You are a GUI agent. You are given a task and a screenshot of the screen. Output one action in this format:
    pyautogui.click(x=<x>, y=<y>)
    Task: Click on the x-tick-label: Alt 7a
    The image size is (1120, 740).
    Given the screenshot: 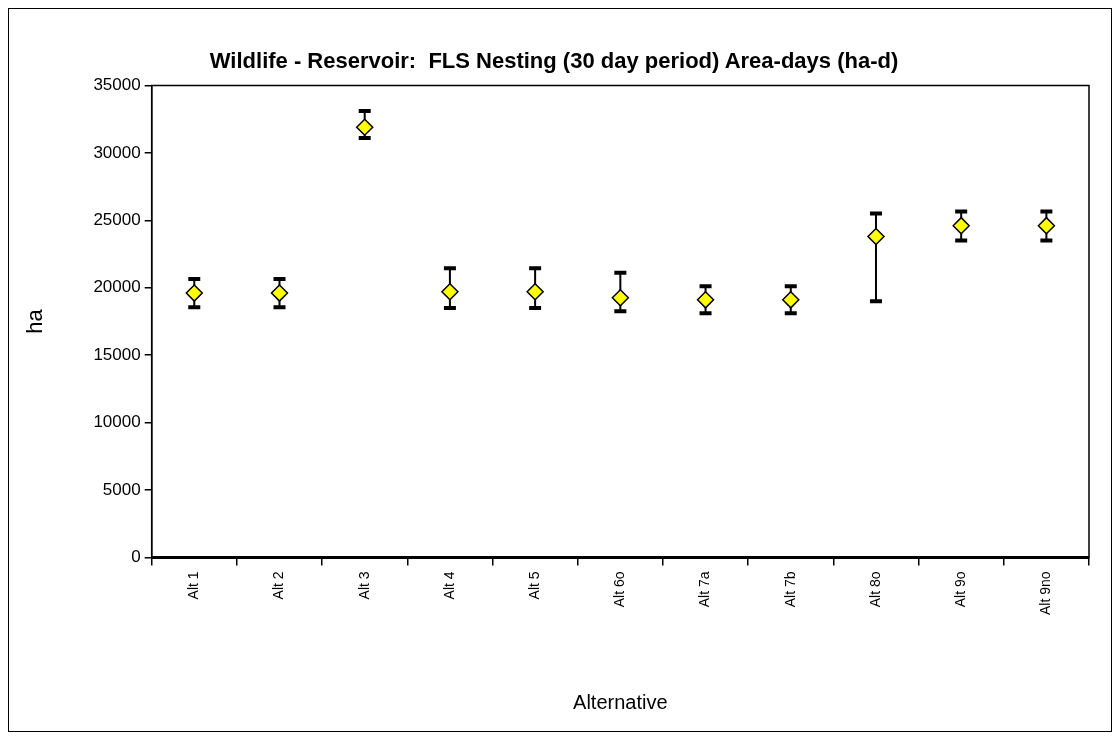 What is the action you would take?
    pyautogui.click(x=704, y=589)
    